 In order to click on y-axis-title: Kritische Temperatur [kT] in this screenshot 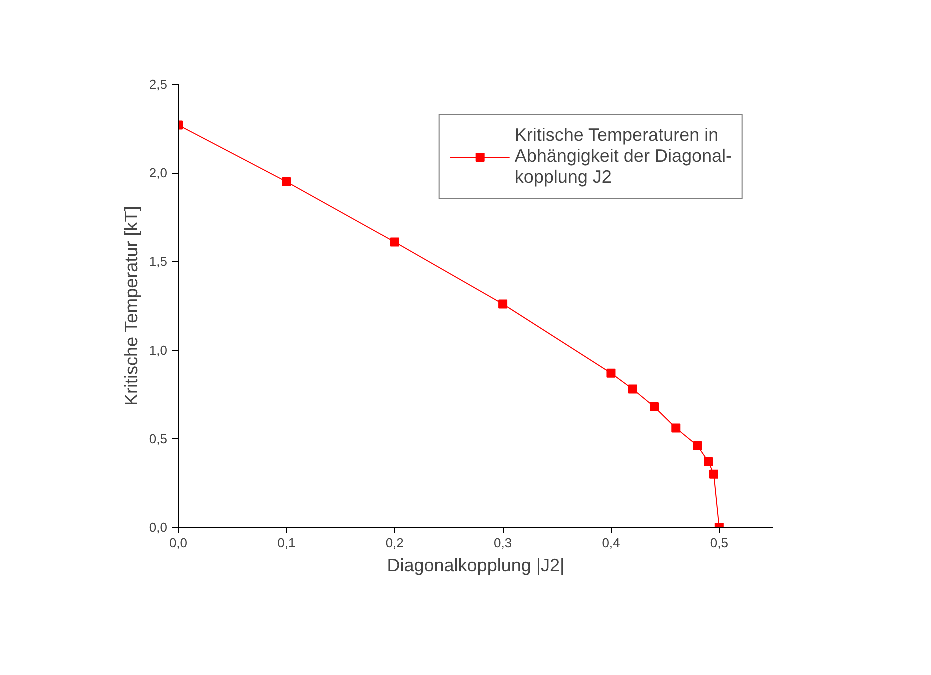, I will do `click(131, 306)`.